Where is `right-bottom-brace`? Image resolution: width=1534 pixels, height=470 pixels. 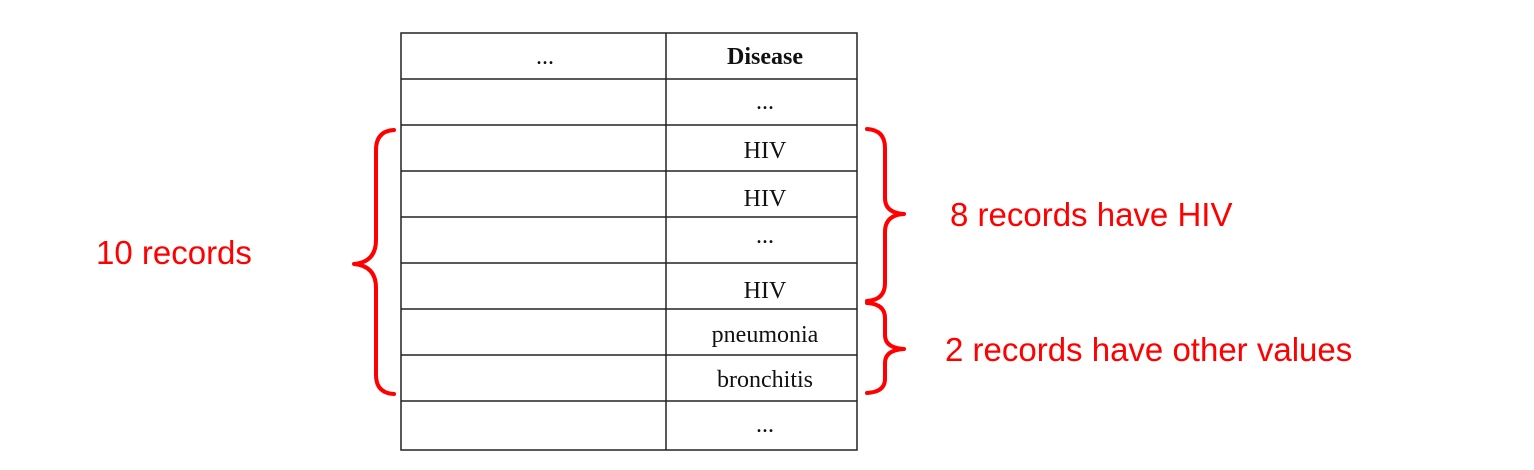
right-bottom-brace is located at coordinates (885, 348).